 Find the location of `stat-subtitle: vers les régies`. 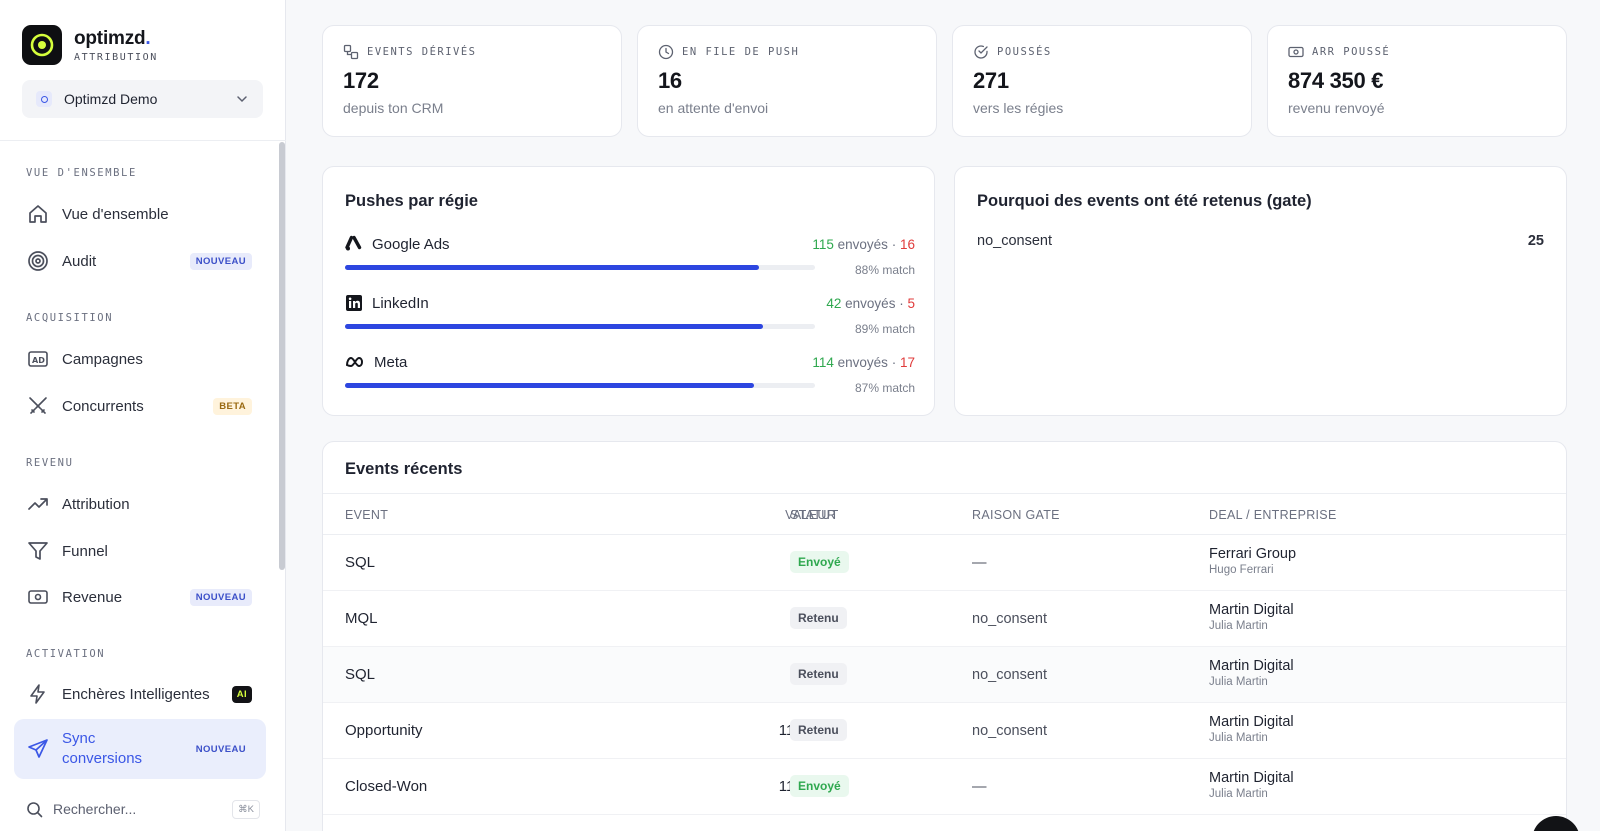

stat-subtitle: vers les régies is located at coordinates (1018, 108).